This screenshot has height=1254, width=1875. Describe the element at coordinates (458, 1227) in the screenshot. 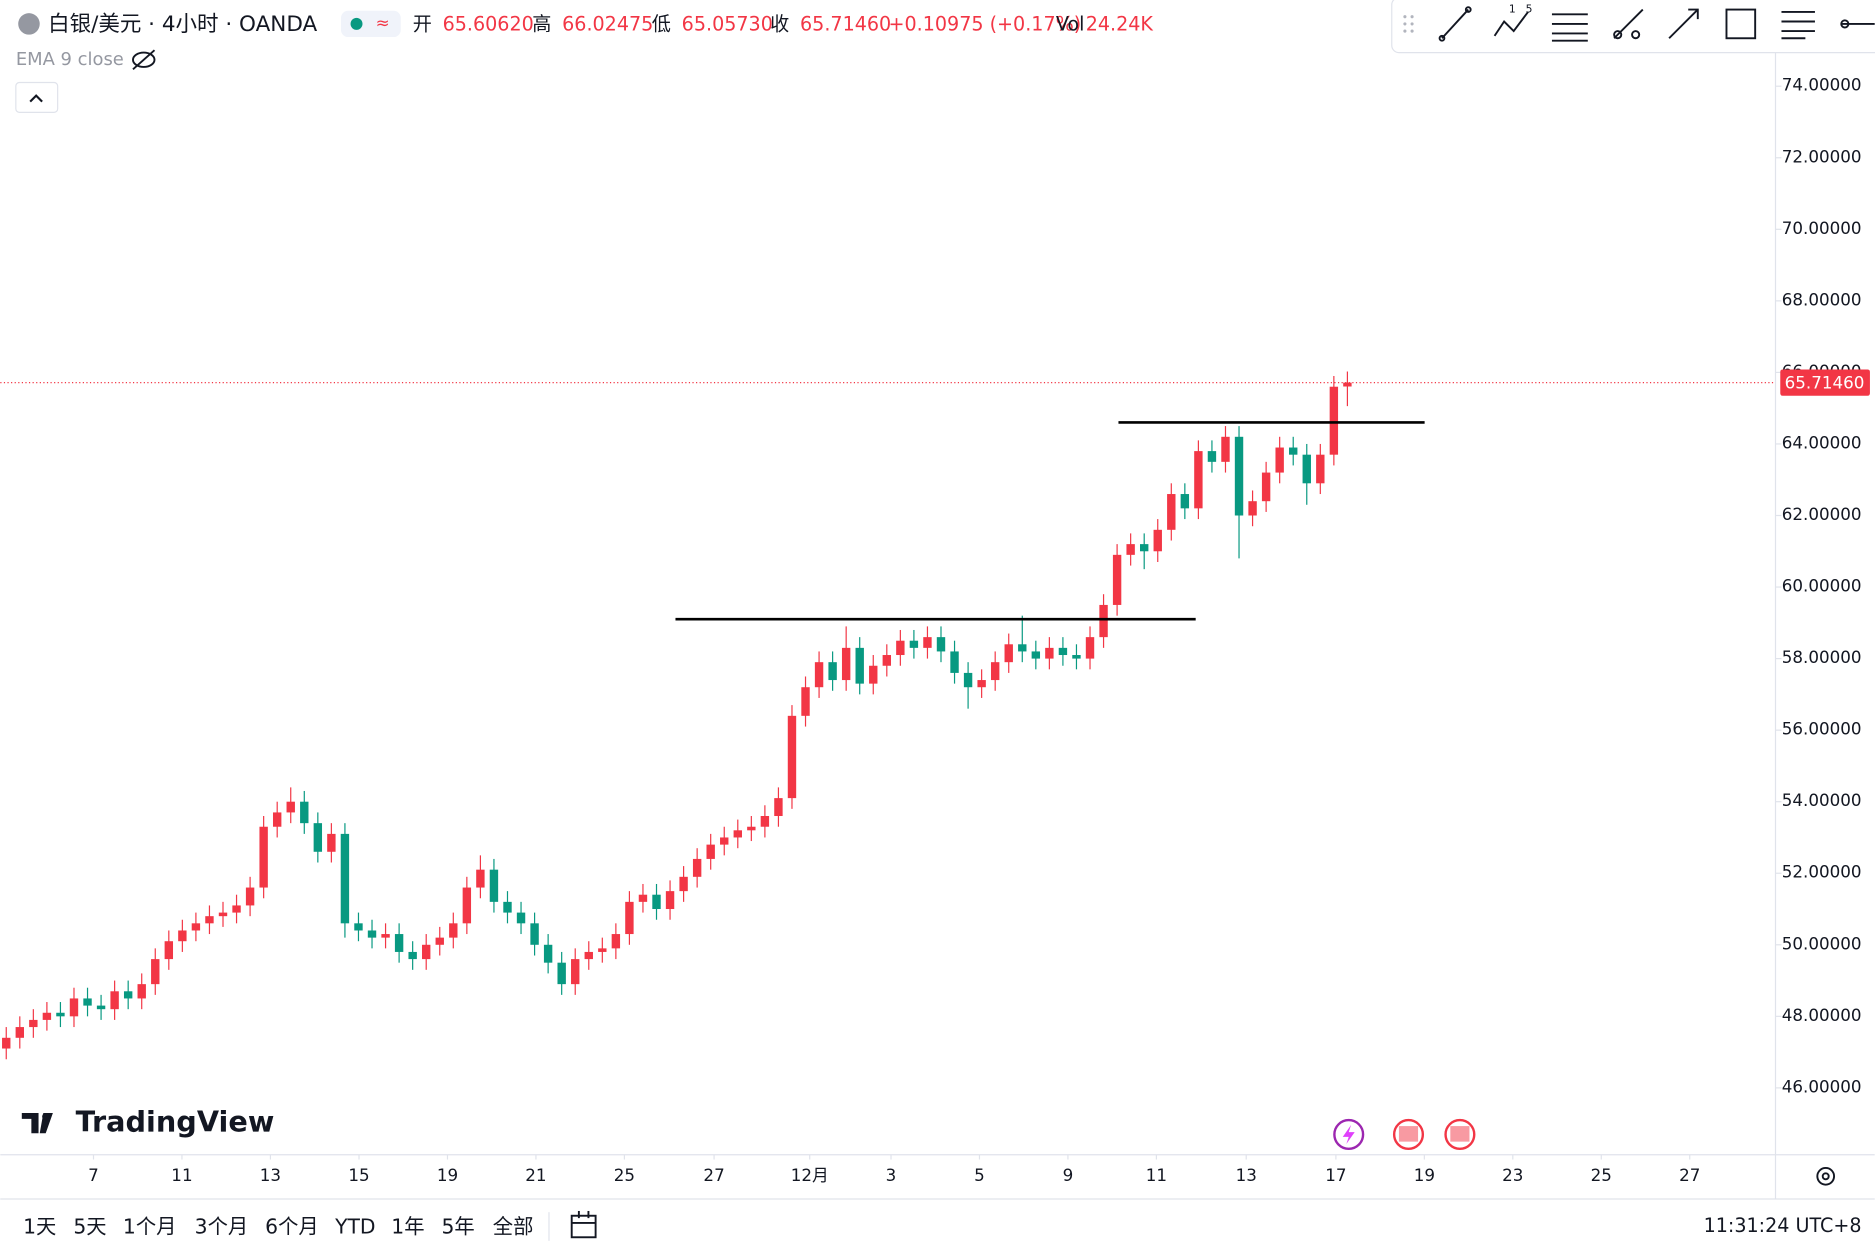

I see `period-button: 5年` at that location.